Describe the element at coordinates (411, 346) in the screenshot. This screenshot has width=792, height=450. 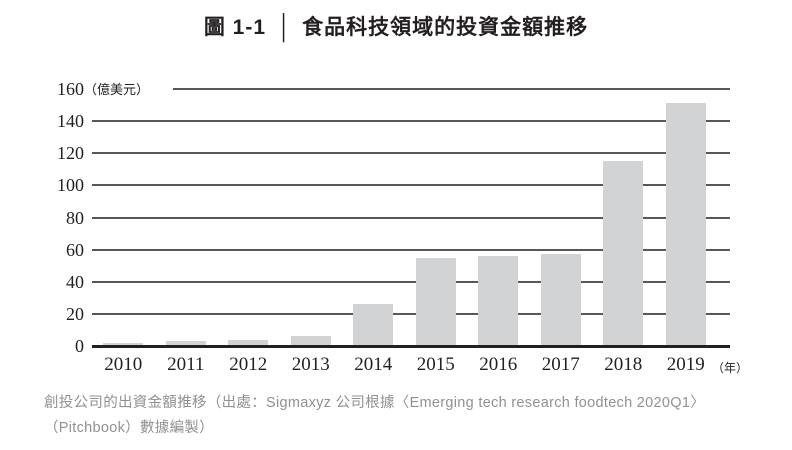
I see `x-axis-line` at that location.